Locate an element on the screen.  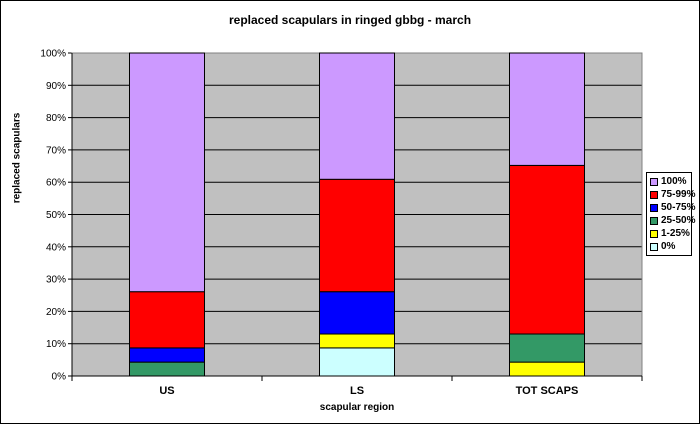
y-tick-label: 60% is located at coordinates (56, 183).